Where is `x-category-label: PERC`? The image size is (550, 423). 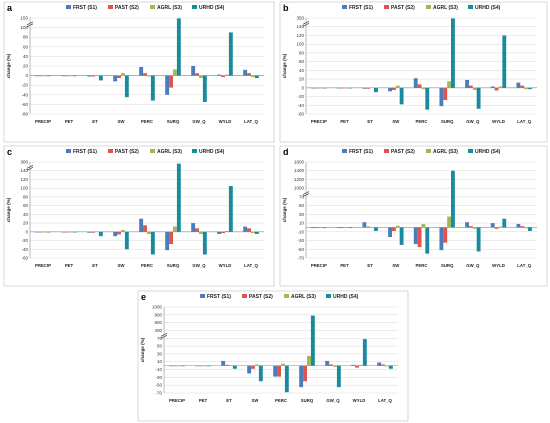 x-category-label: PERC is located at coordinates (147, 265).